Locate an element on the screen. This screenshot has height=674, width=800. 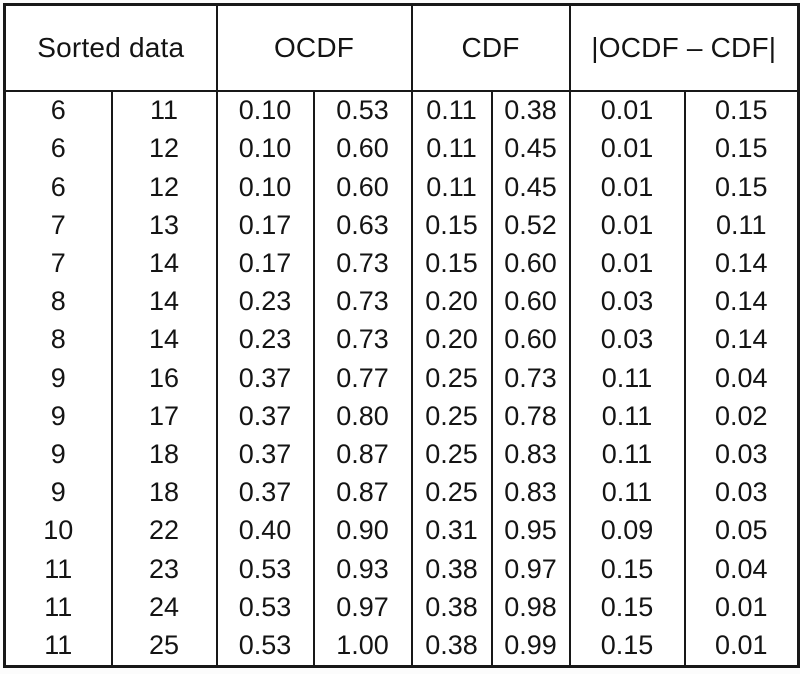
table-row: 6 11 0.10 0.53 0.11 0.38 0.01 0.15 is located at coordinates (401, 110).